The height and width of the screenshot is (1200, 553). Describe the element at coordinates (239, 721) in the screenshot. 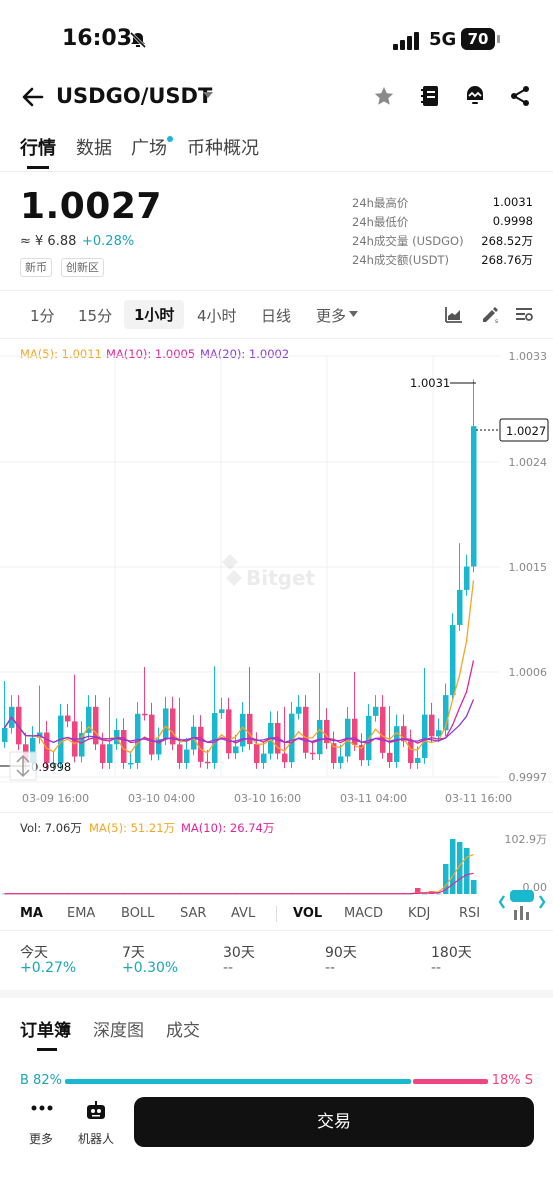

I see `ma20-line` at that location.